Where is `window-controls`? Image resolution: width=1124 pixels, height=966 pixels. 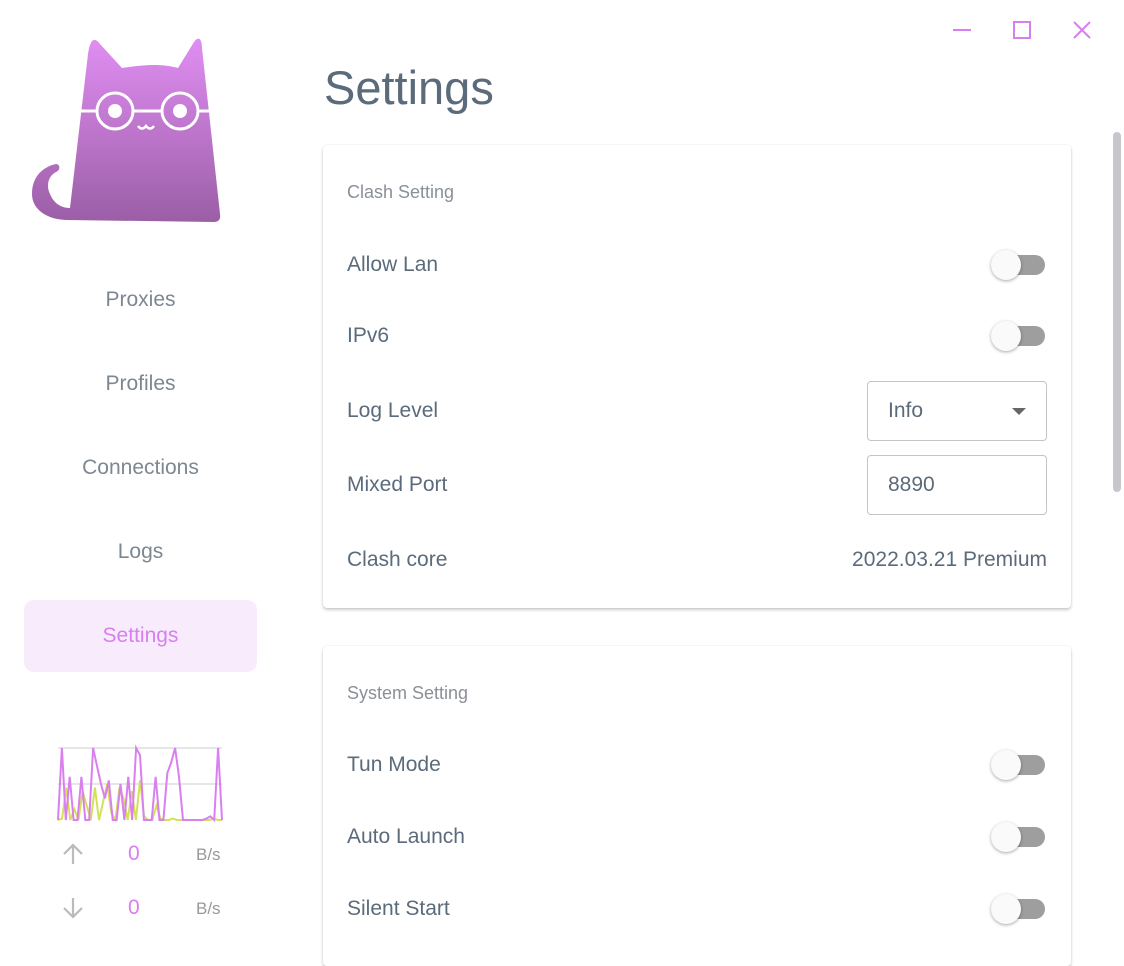 window-controls is located at coordinates (1022, 30).